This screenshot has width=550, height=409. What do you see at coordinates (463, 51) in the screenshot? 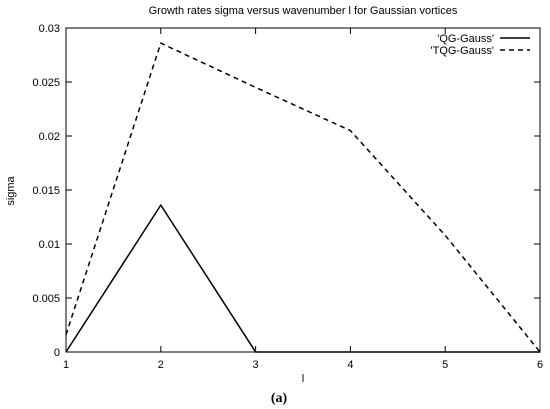
I see `legend-label: 'TQG-Gauss'` at bounding box center [463, 51].